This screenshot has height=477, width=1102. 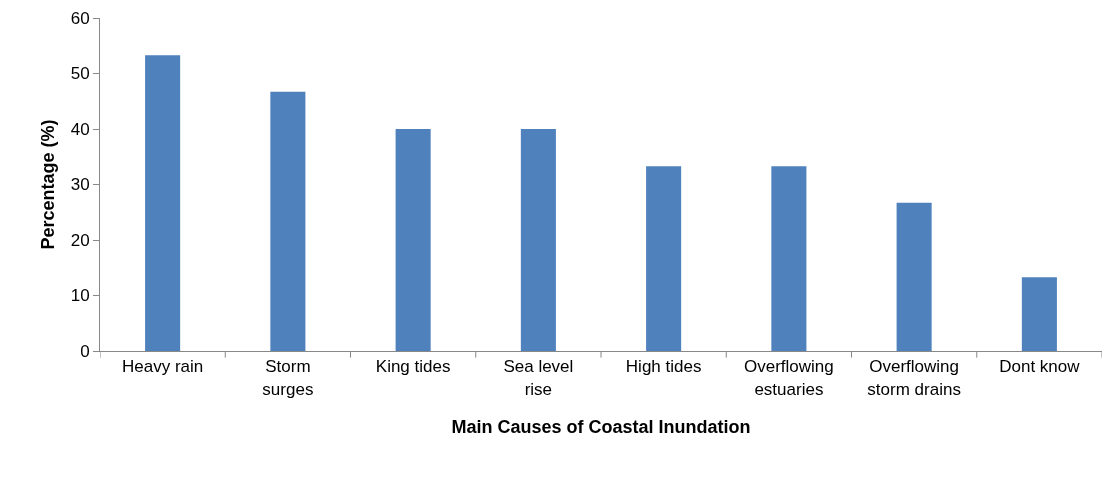 What do you see at coordinates (48, 184) in the screenshot?
I see `y-axis-title: Percentage (%)` at bounding box center [48, 184].